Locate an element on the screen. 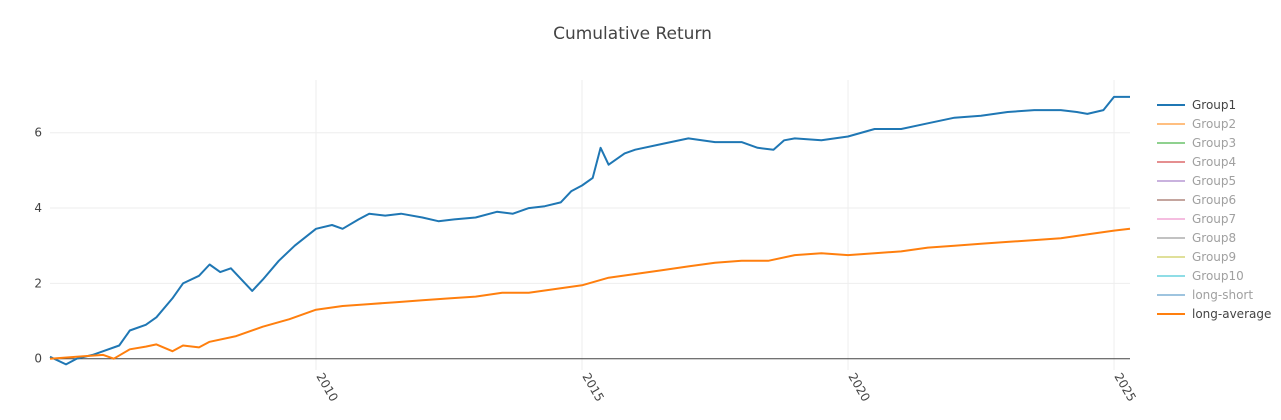 The height and width of the screenshot is (420, 1281). legend-label: Group6 is located at coordinates (1214, 200).